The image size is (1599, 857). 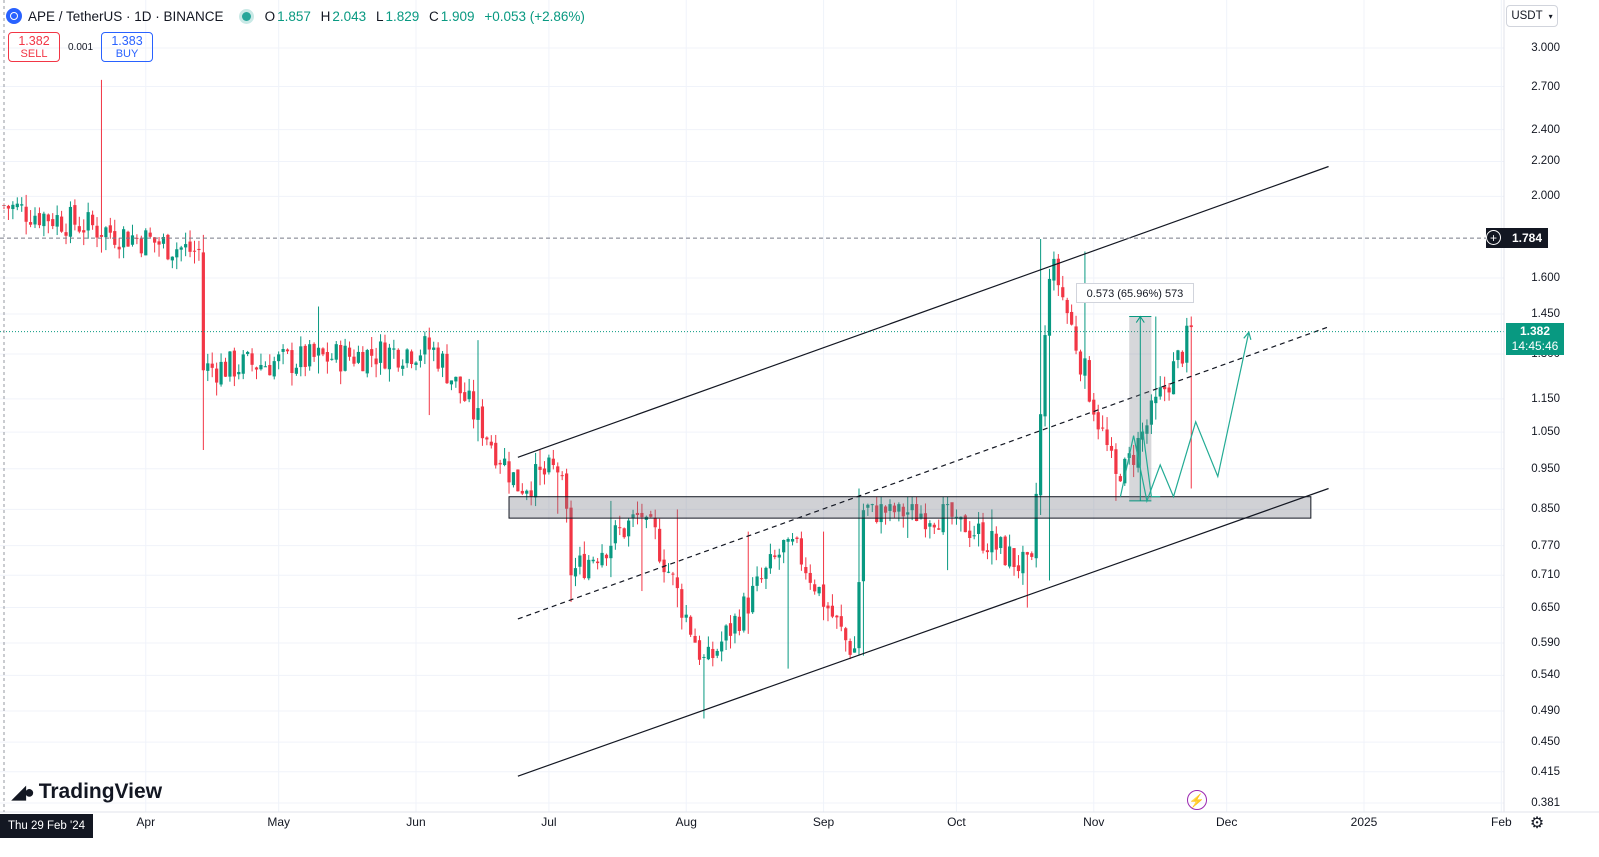 What do you see at coordinates (1517, 238) in the screenshot?
I see `alert-price-tag: 1.784` at bounding box center [1517, 238].